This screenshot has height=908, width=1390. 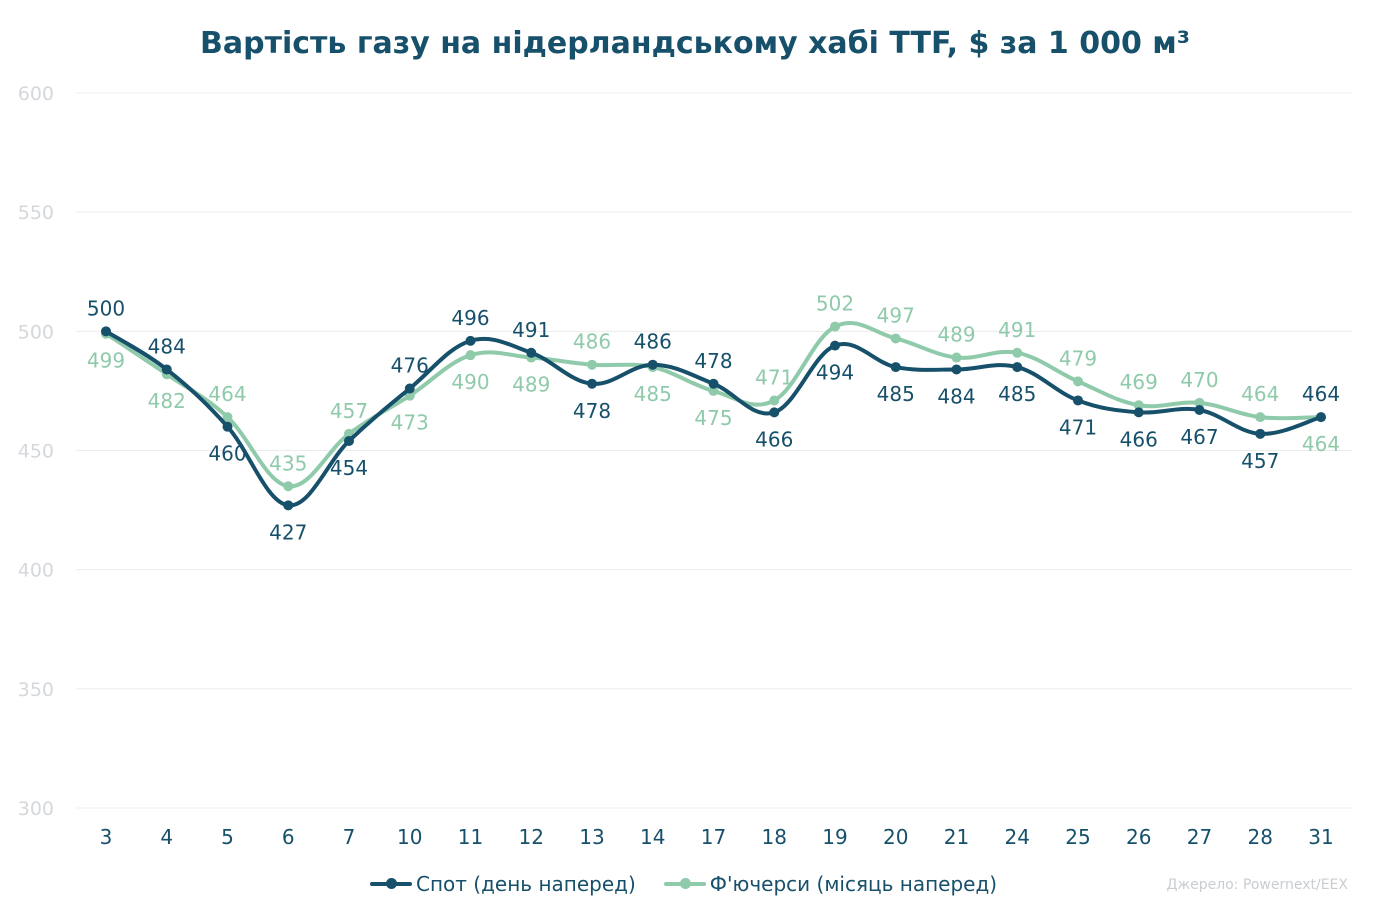 What do you see at coordinates (834, 837) in the screenshot?
I see `x-tick-label: 19` at bounding box center [834, 837].